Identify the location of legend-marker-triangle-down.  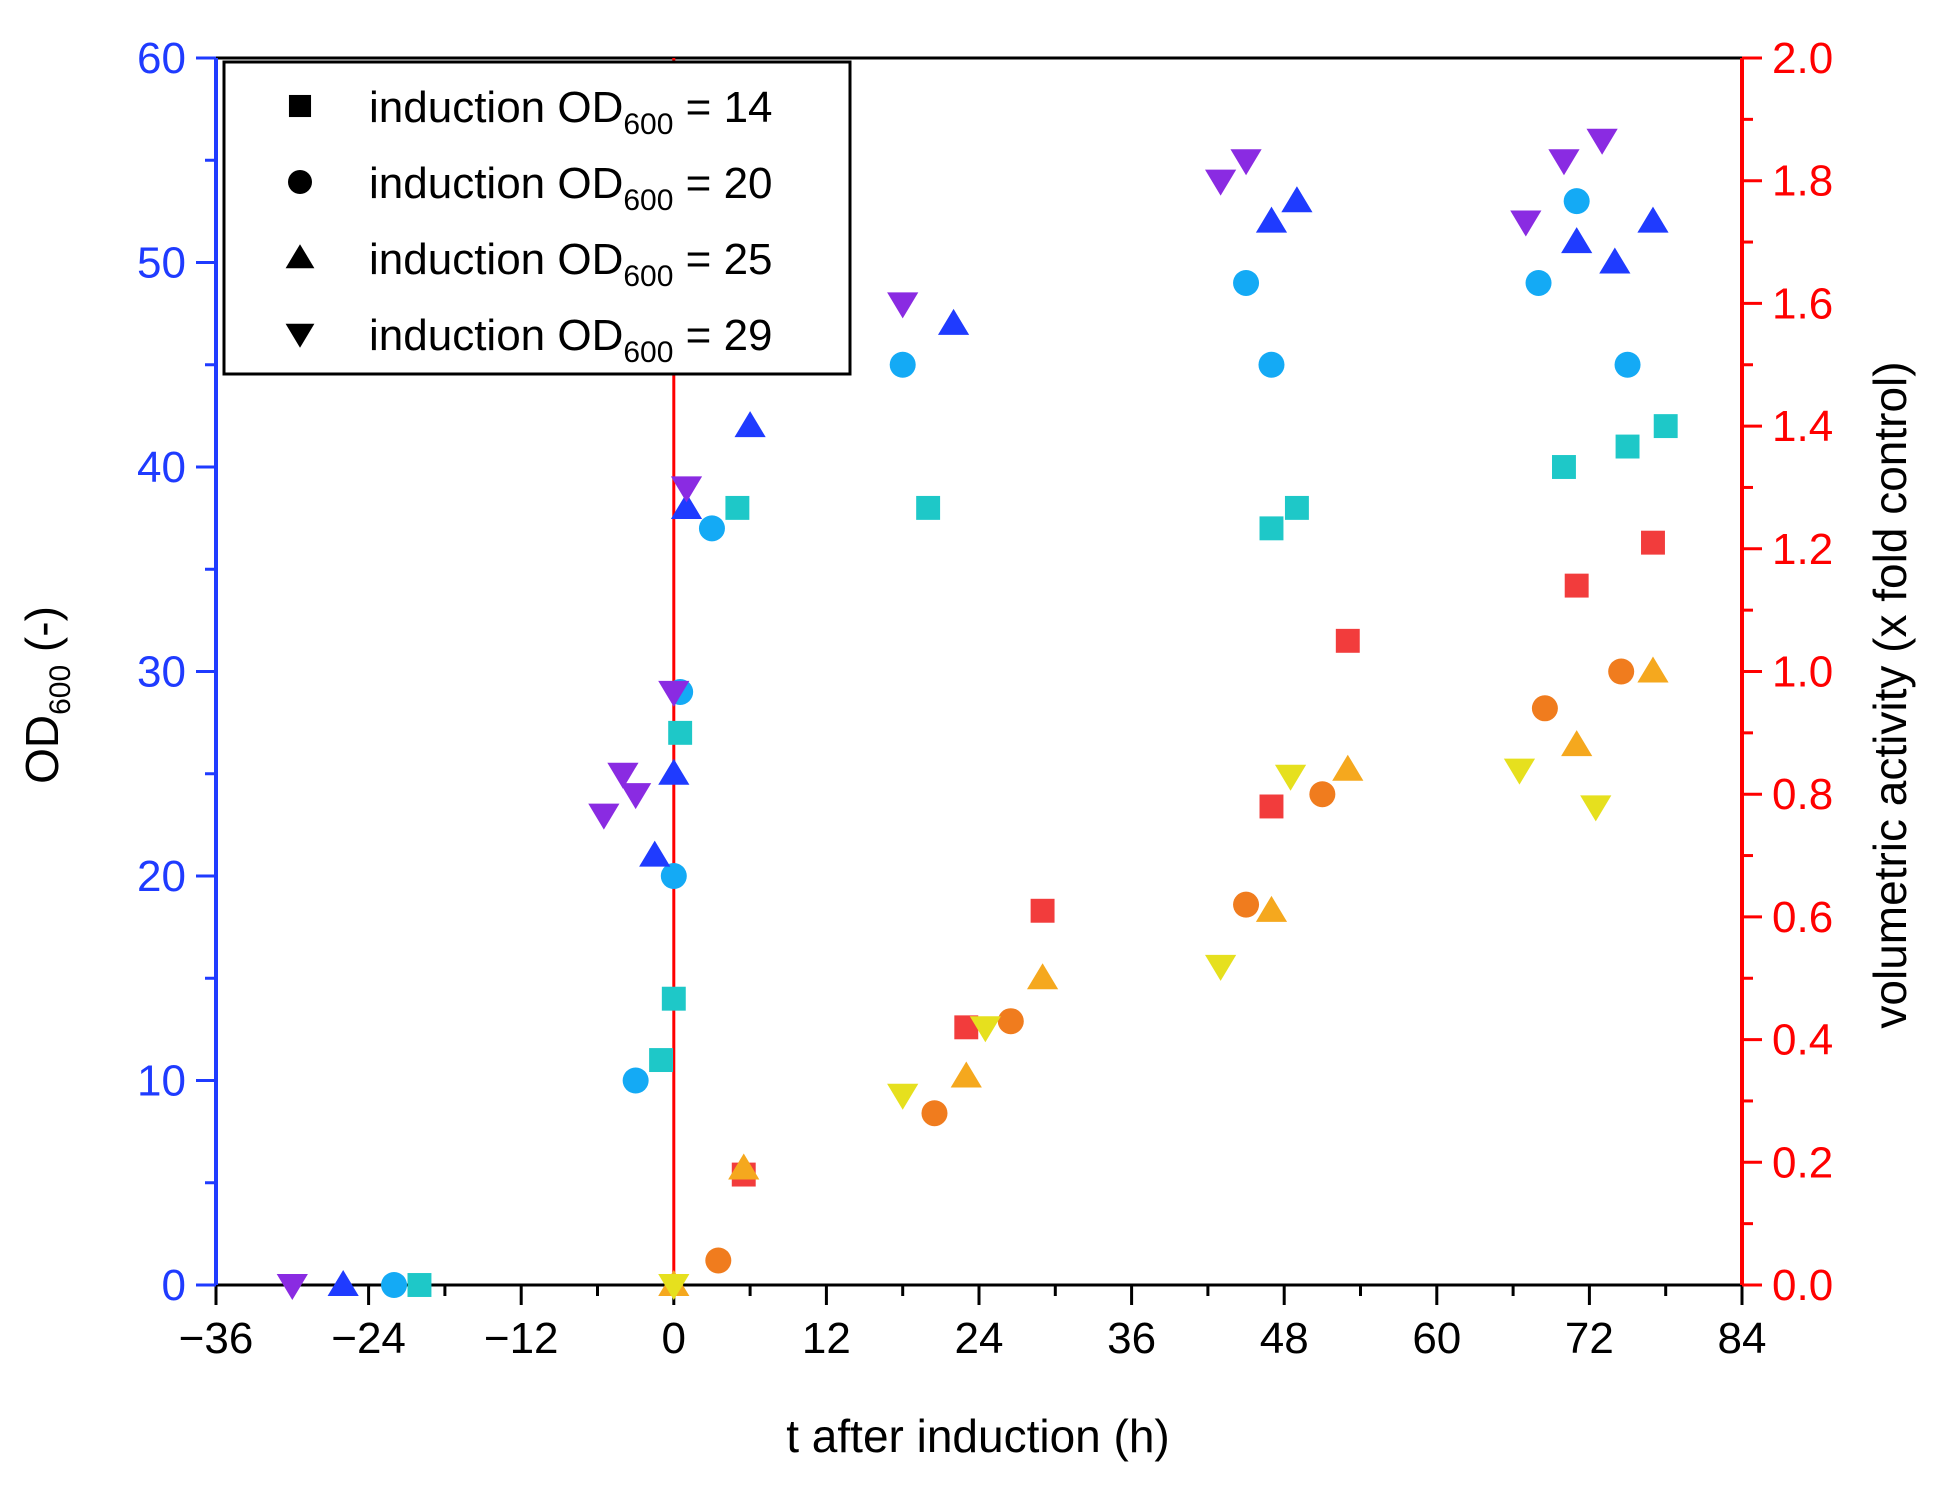
(300, 335).